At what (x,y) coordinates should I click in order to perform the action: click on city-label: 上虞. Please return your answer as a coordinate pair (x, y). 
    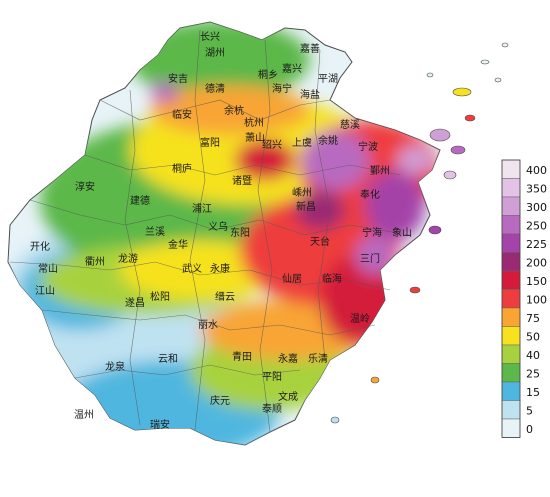
    Looking at the image, I should click on (302, 142).